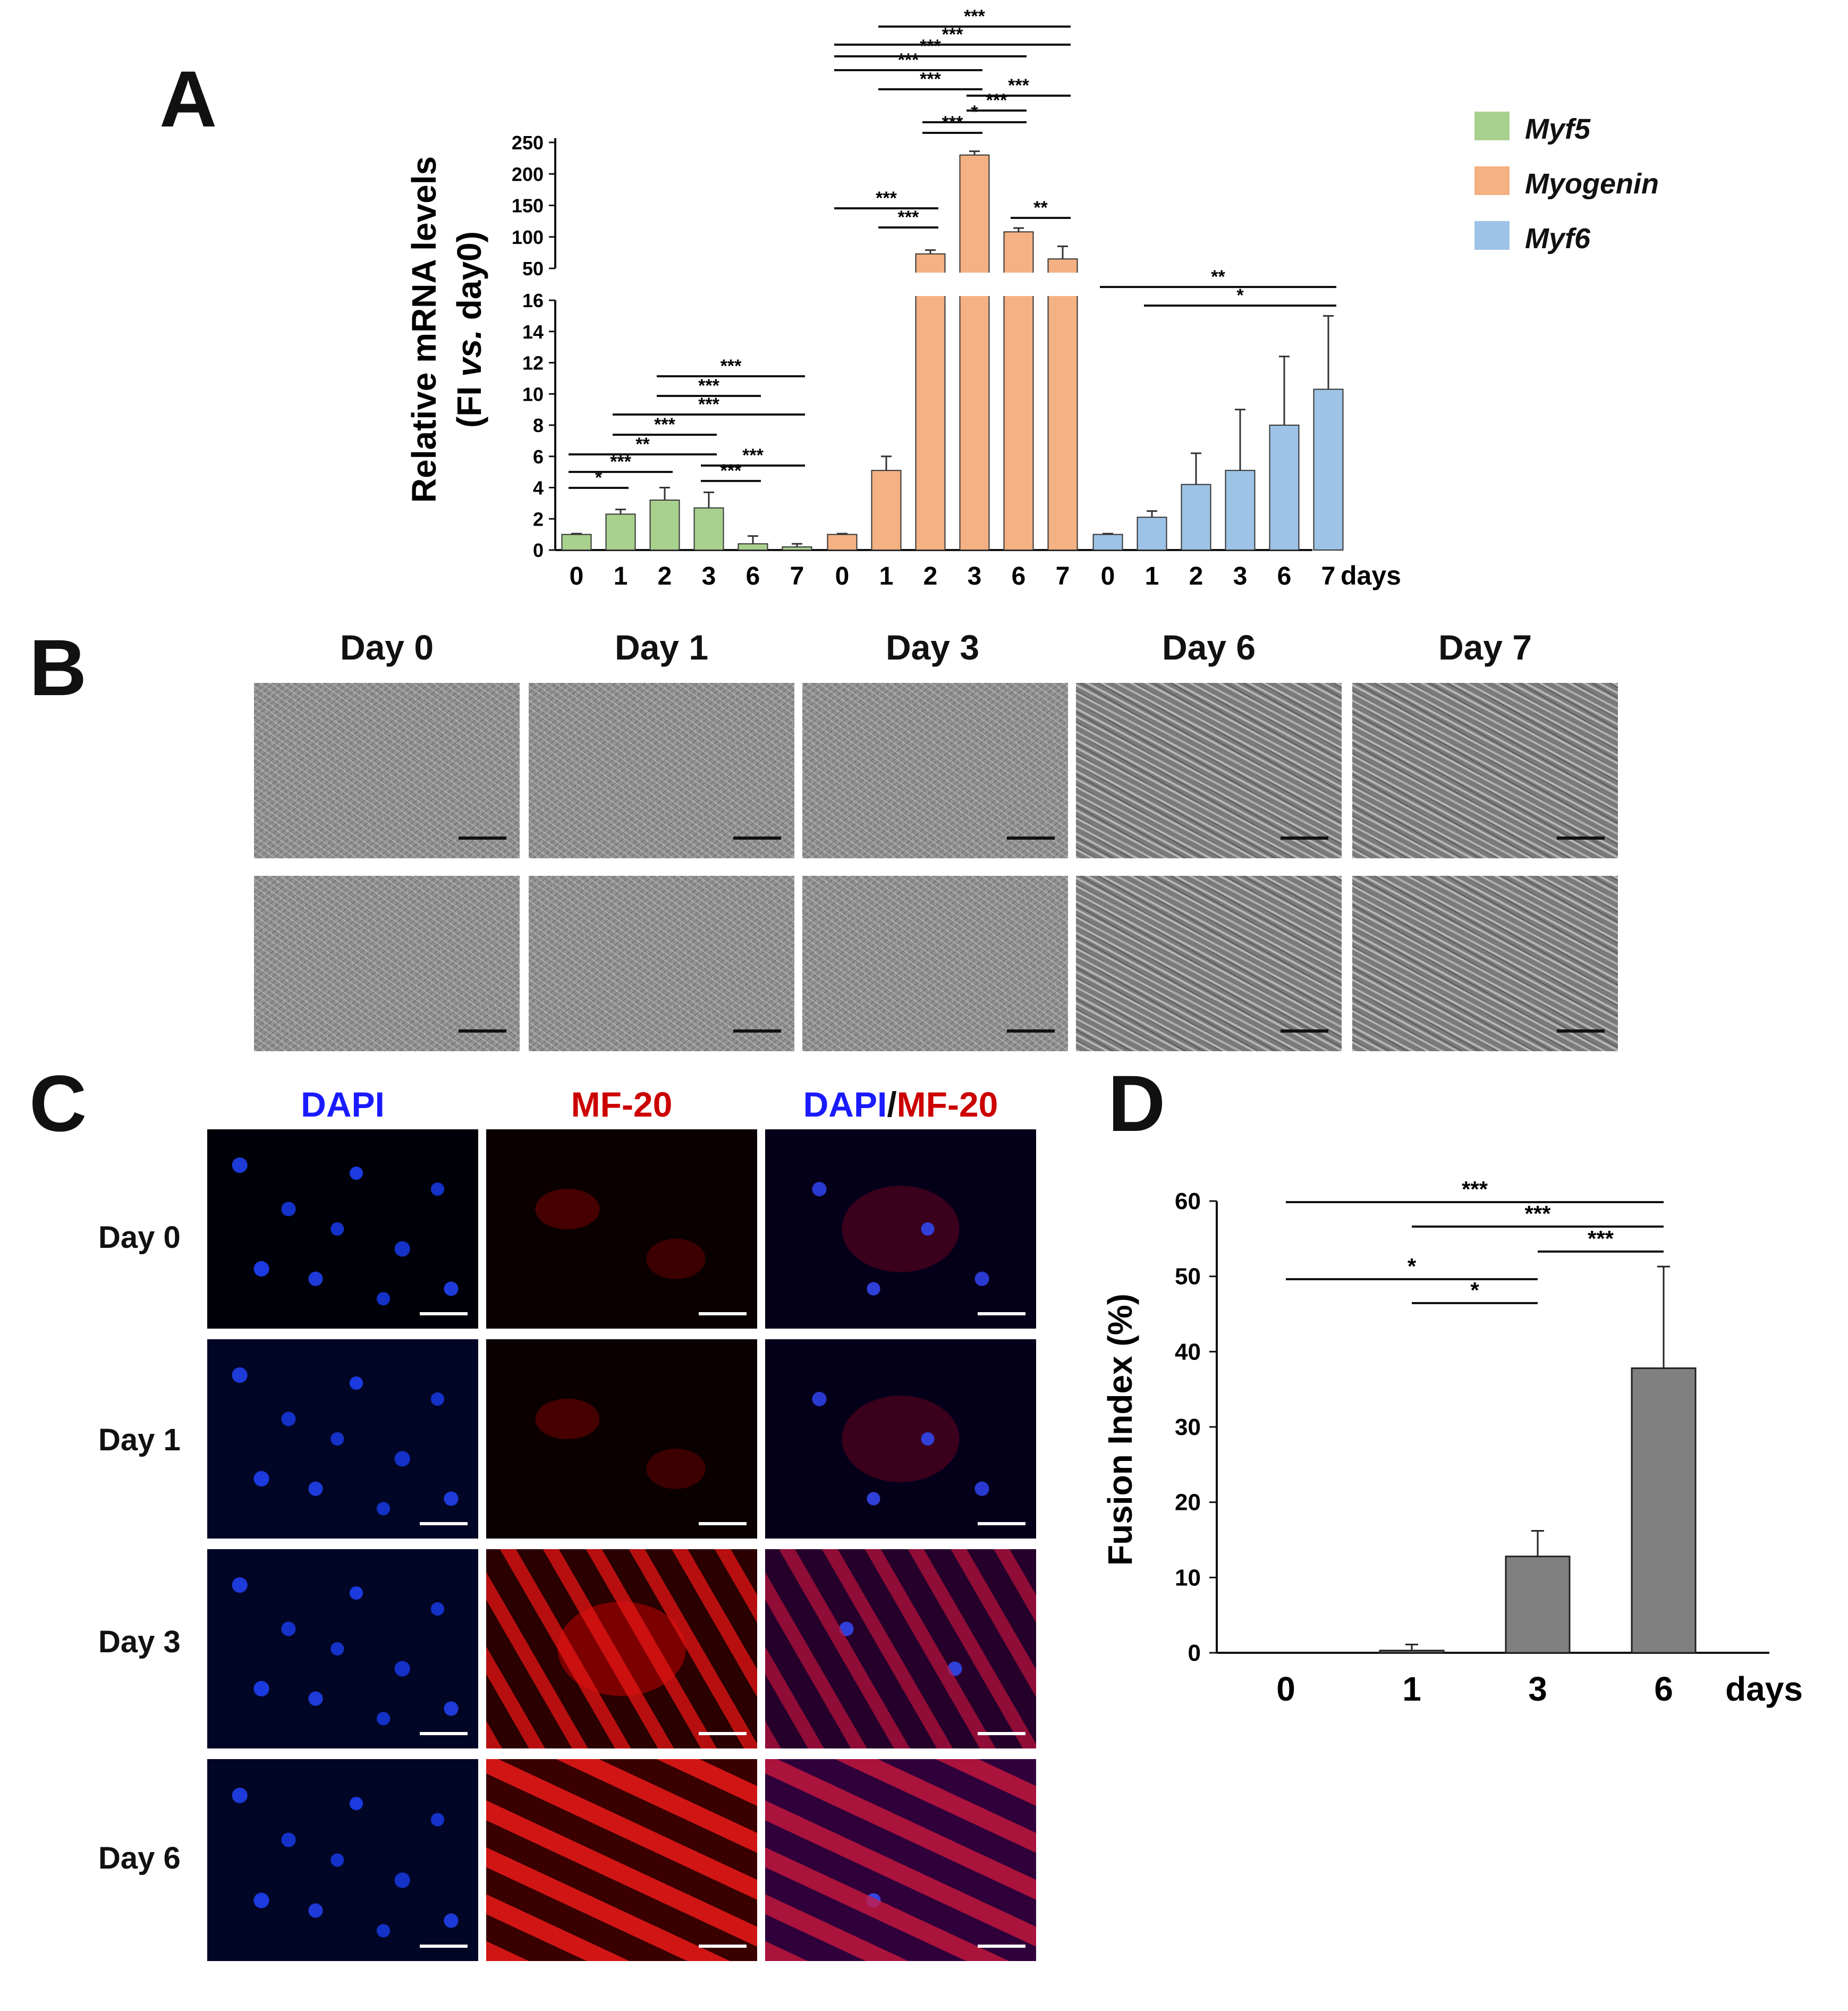  I want to click on panel-label-c: C, so click(58, 1103).